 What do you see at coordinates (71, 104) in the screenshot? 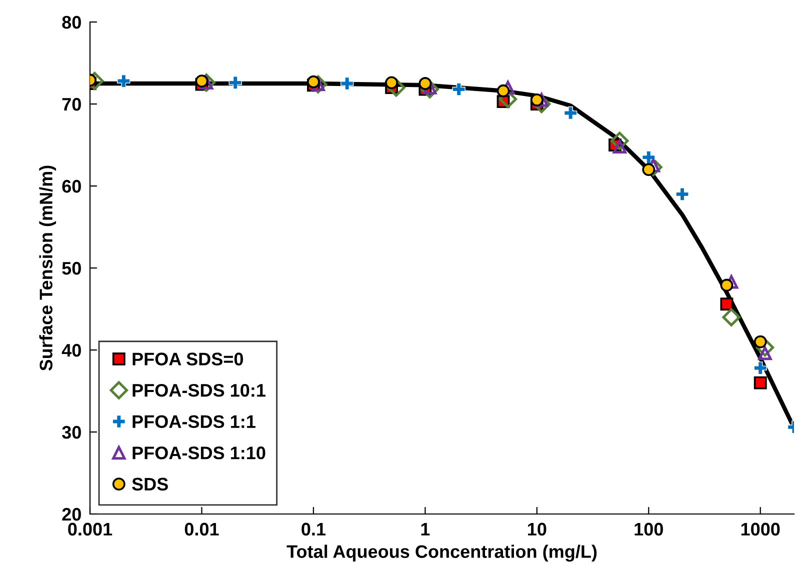
I see `y-tick-label: 70` at bounding box center [71, 104].